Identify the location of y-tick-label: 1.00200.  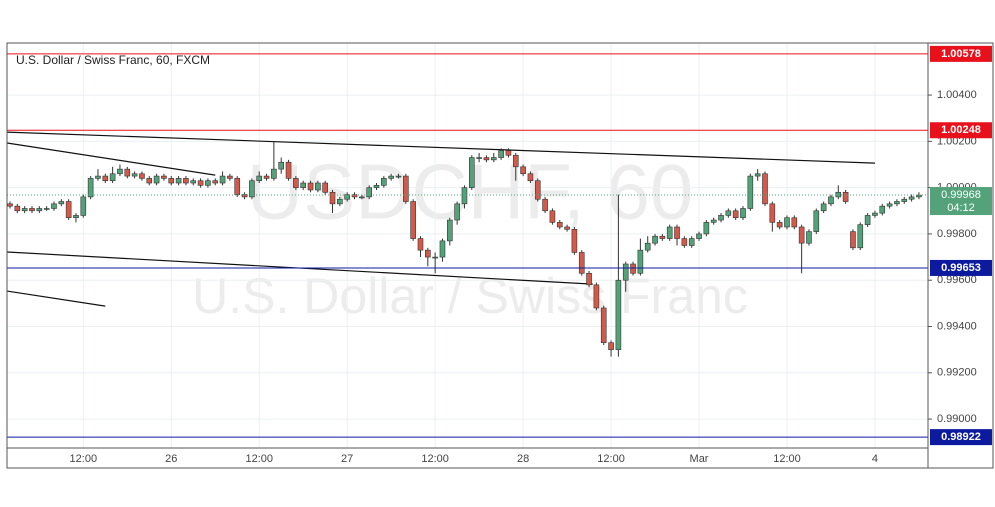
(957, 141).